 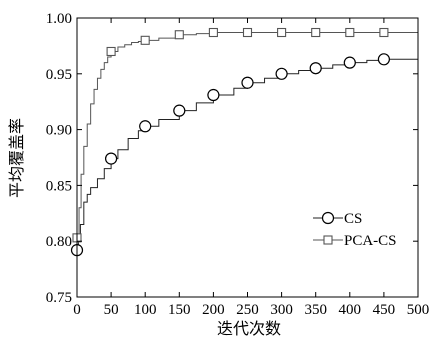 I want to click on x-tick-label: 300, so click(x=281, y=310).